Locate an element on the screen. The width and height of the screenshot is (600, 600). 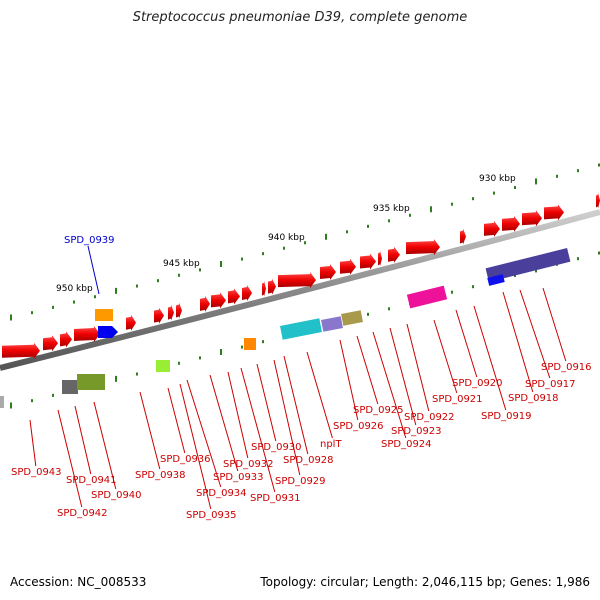
highlight-leader is located at coordinates (93, 270).